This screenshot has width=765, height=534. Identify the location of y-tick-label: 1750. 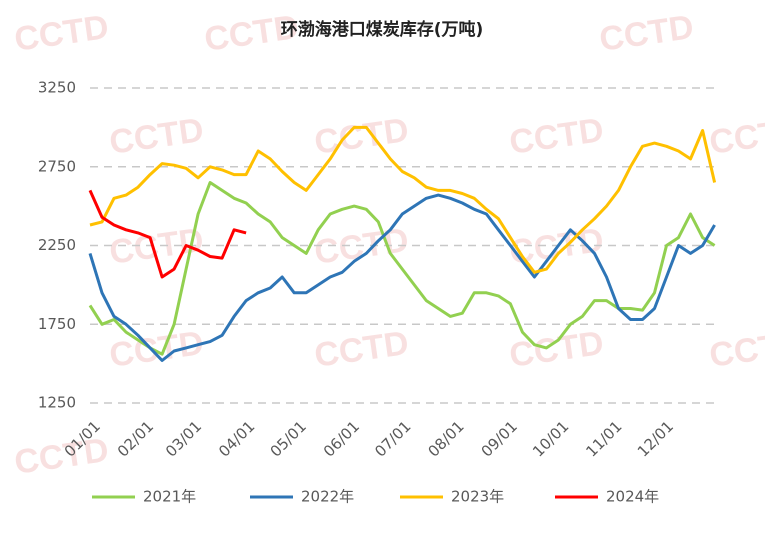
(57, 324).